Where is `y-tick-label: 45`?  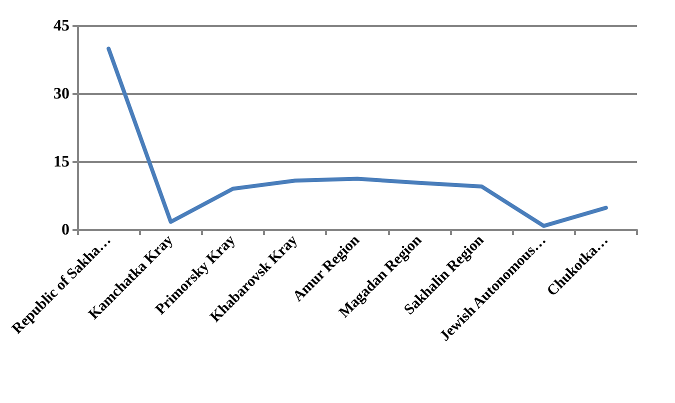
y-tick-label: 45 is located at coordinates (62, 26).